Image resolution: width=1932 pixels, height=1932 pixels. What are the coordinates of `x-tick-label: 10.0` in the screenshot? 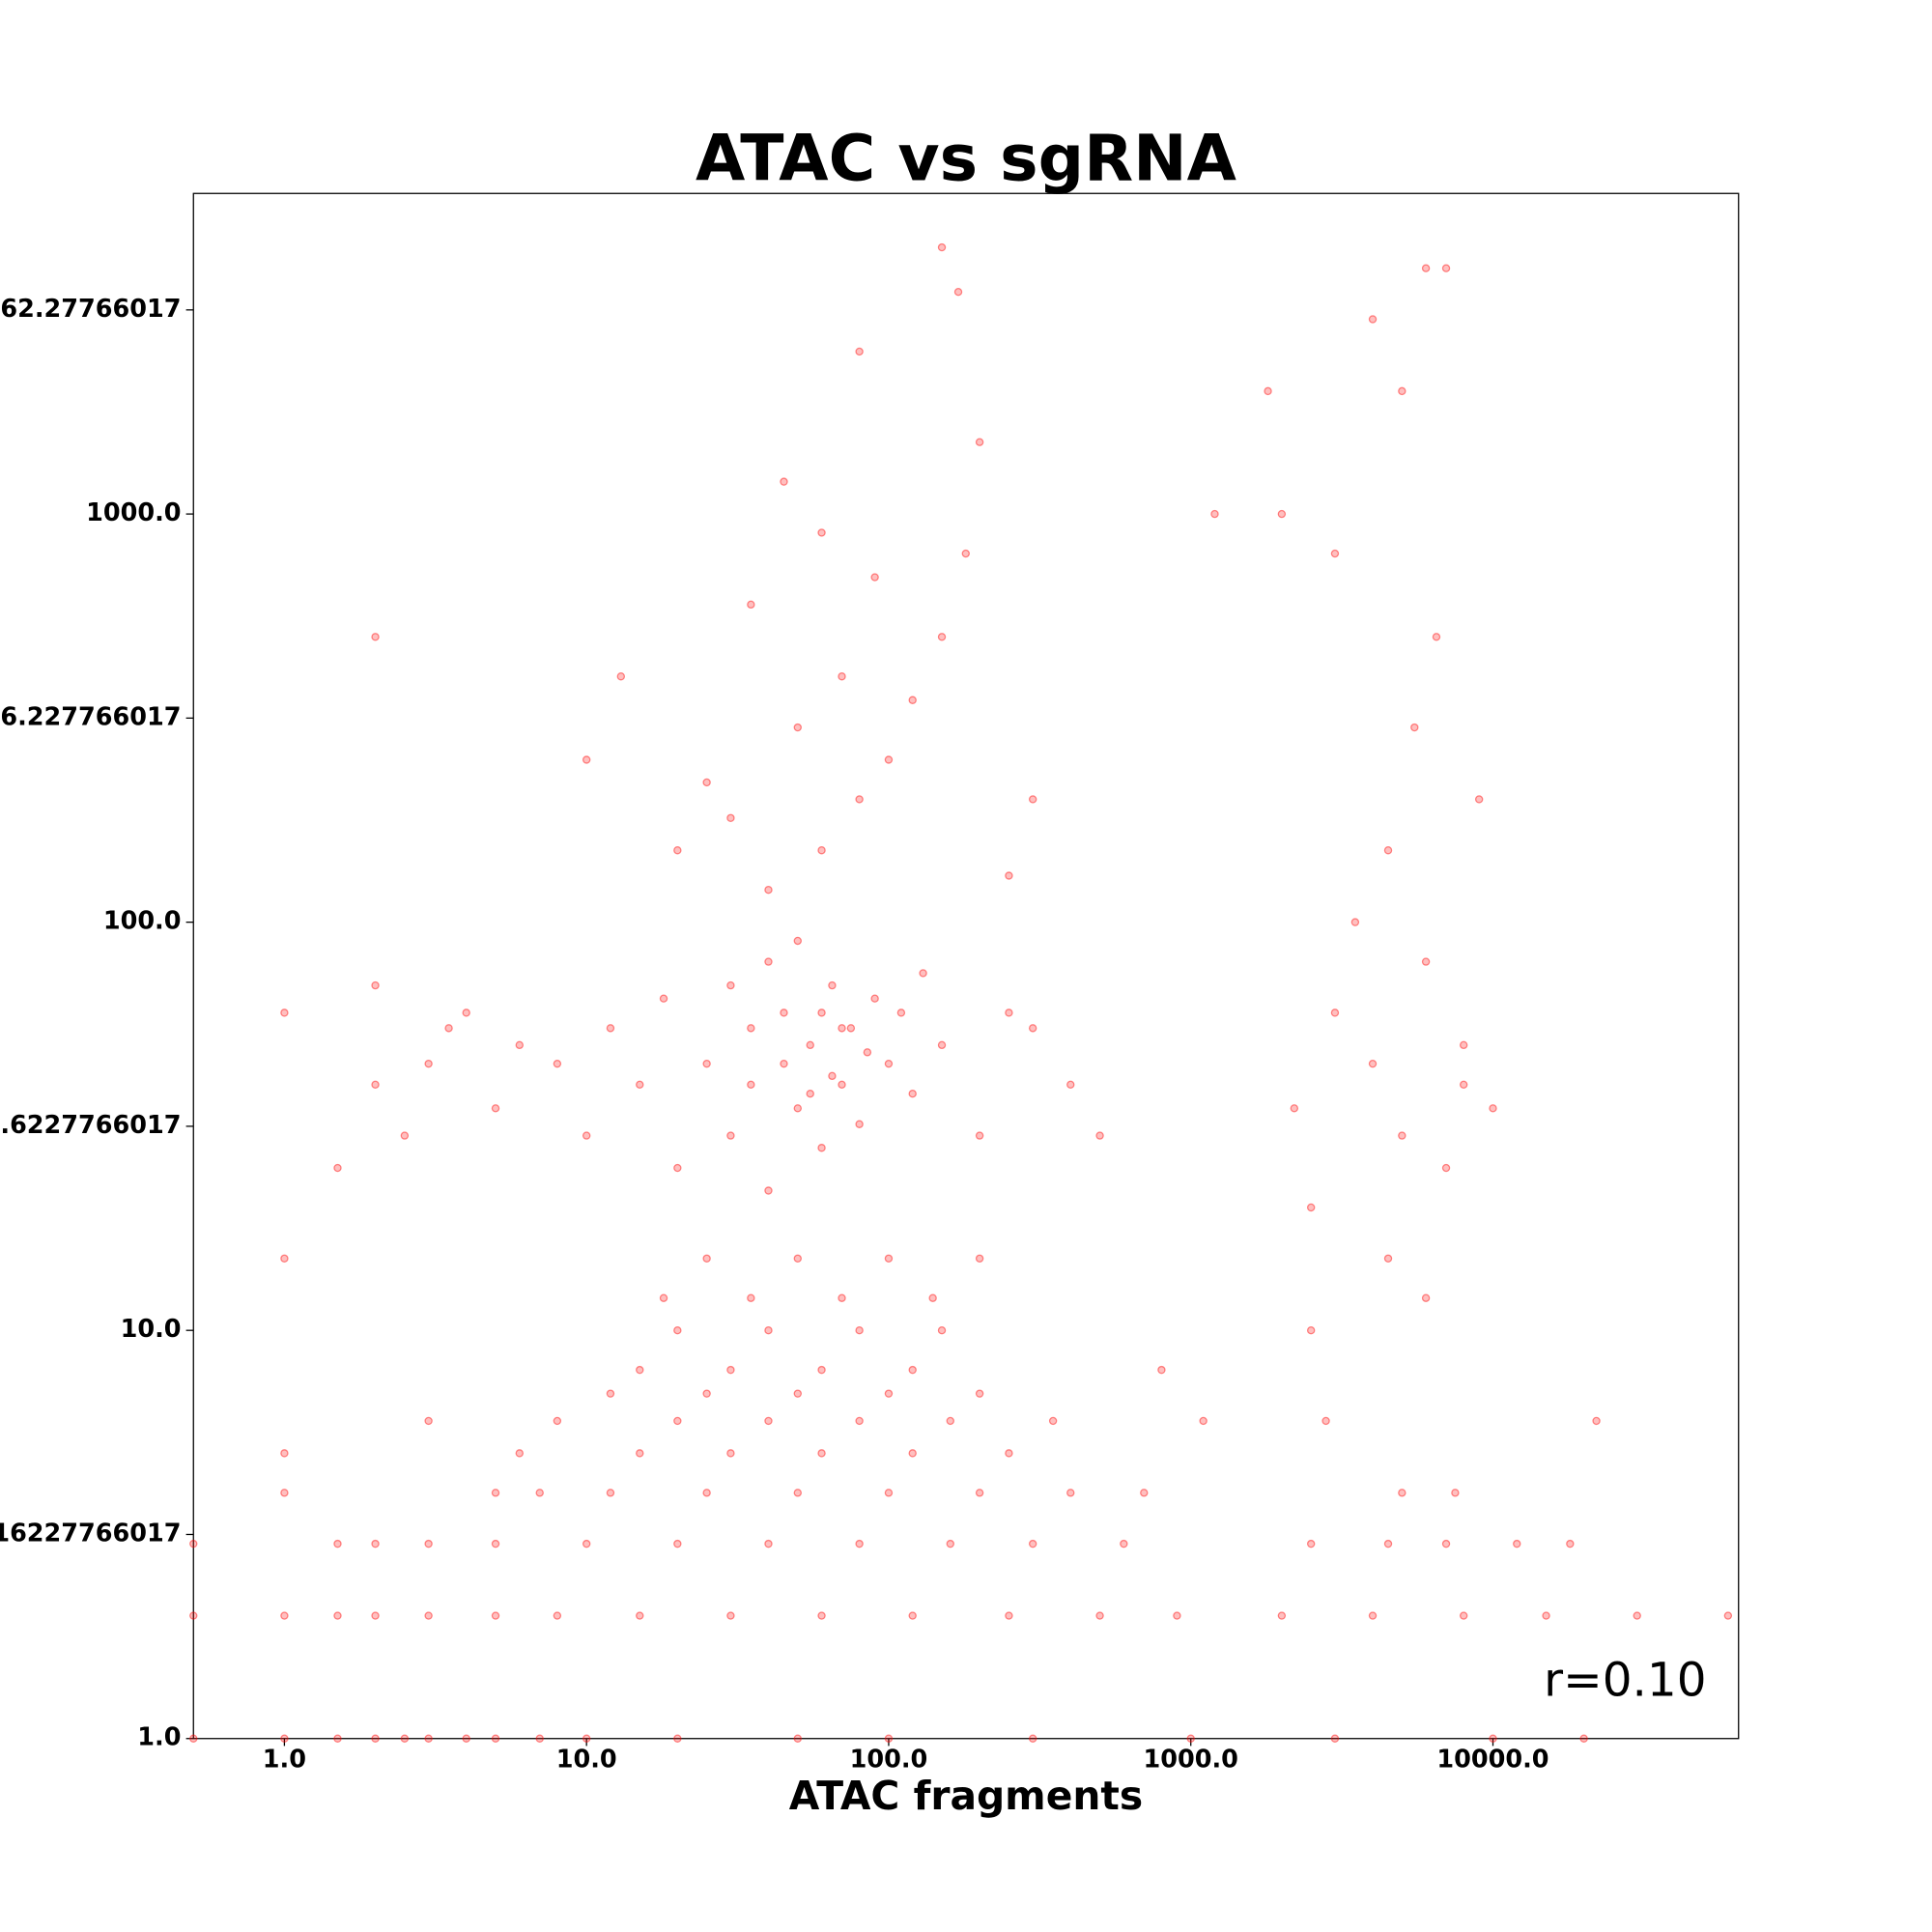 It's located at (586, 1760).